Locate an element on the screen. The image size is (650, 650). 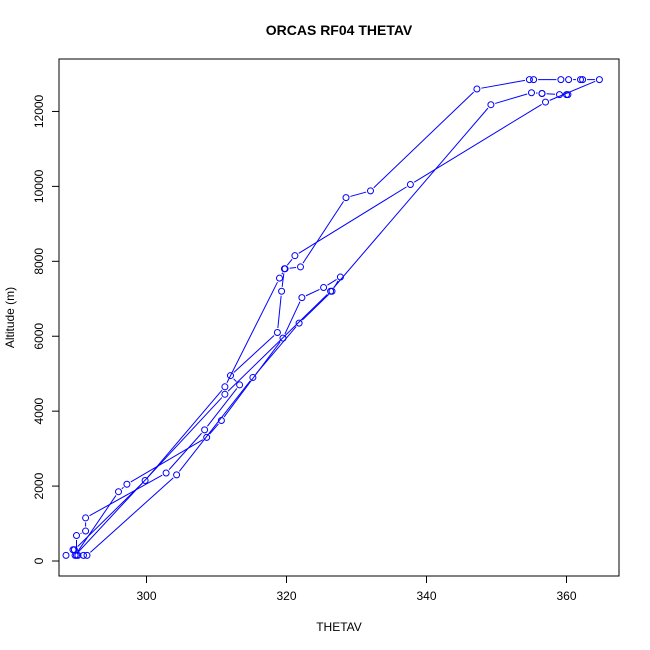
y-tick-label: 12000 is located at coordinates (39, 111).